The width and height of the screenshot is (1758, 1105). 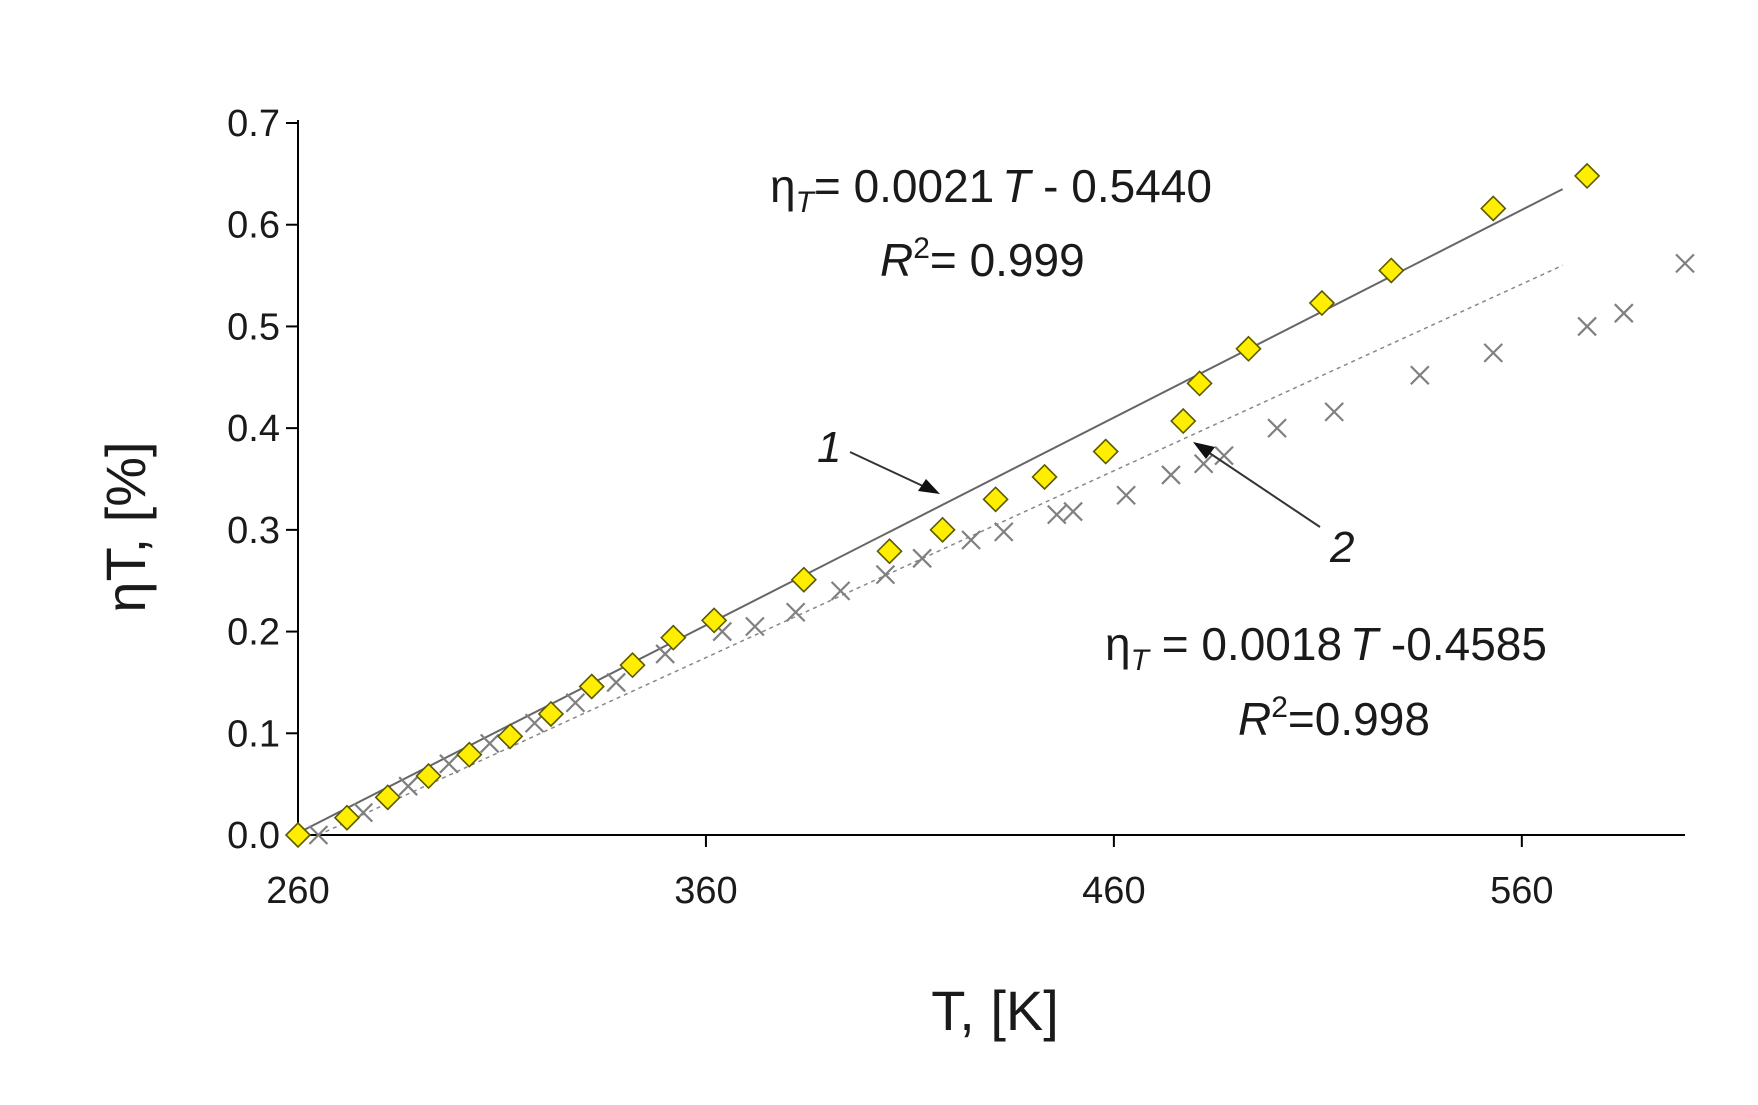 What do you see at coordinates (1017, 186) in the screenshot?
I see `series-1-equation-var: T` at bounding box center [1017, 186].